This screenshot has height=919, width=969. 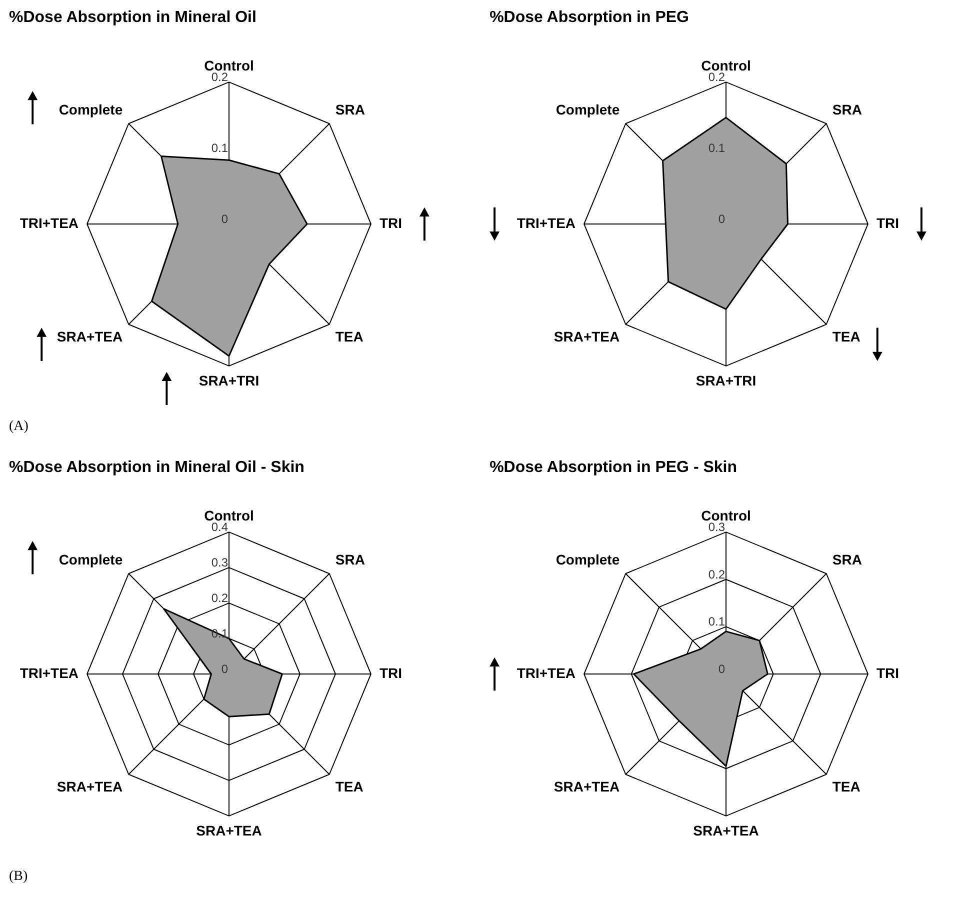 I want to click on y-tick-label: 0.3, so click(x=219, y=563).